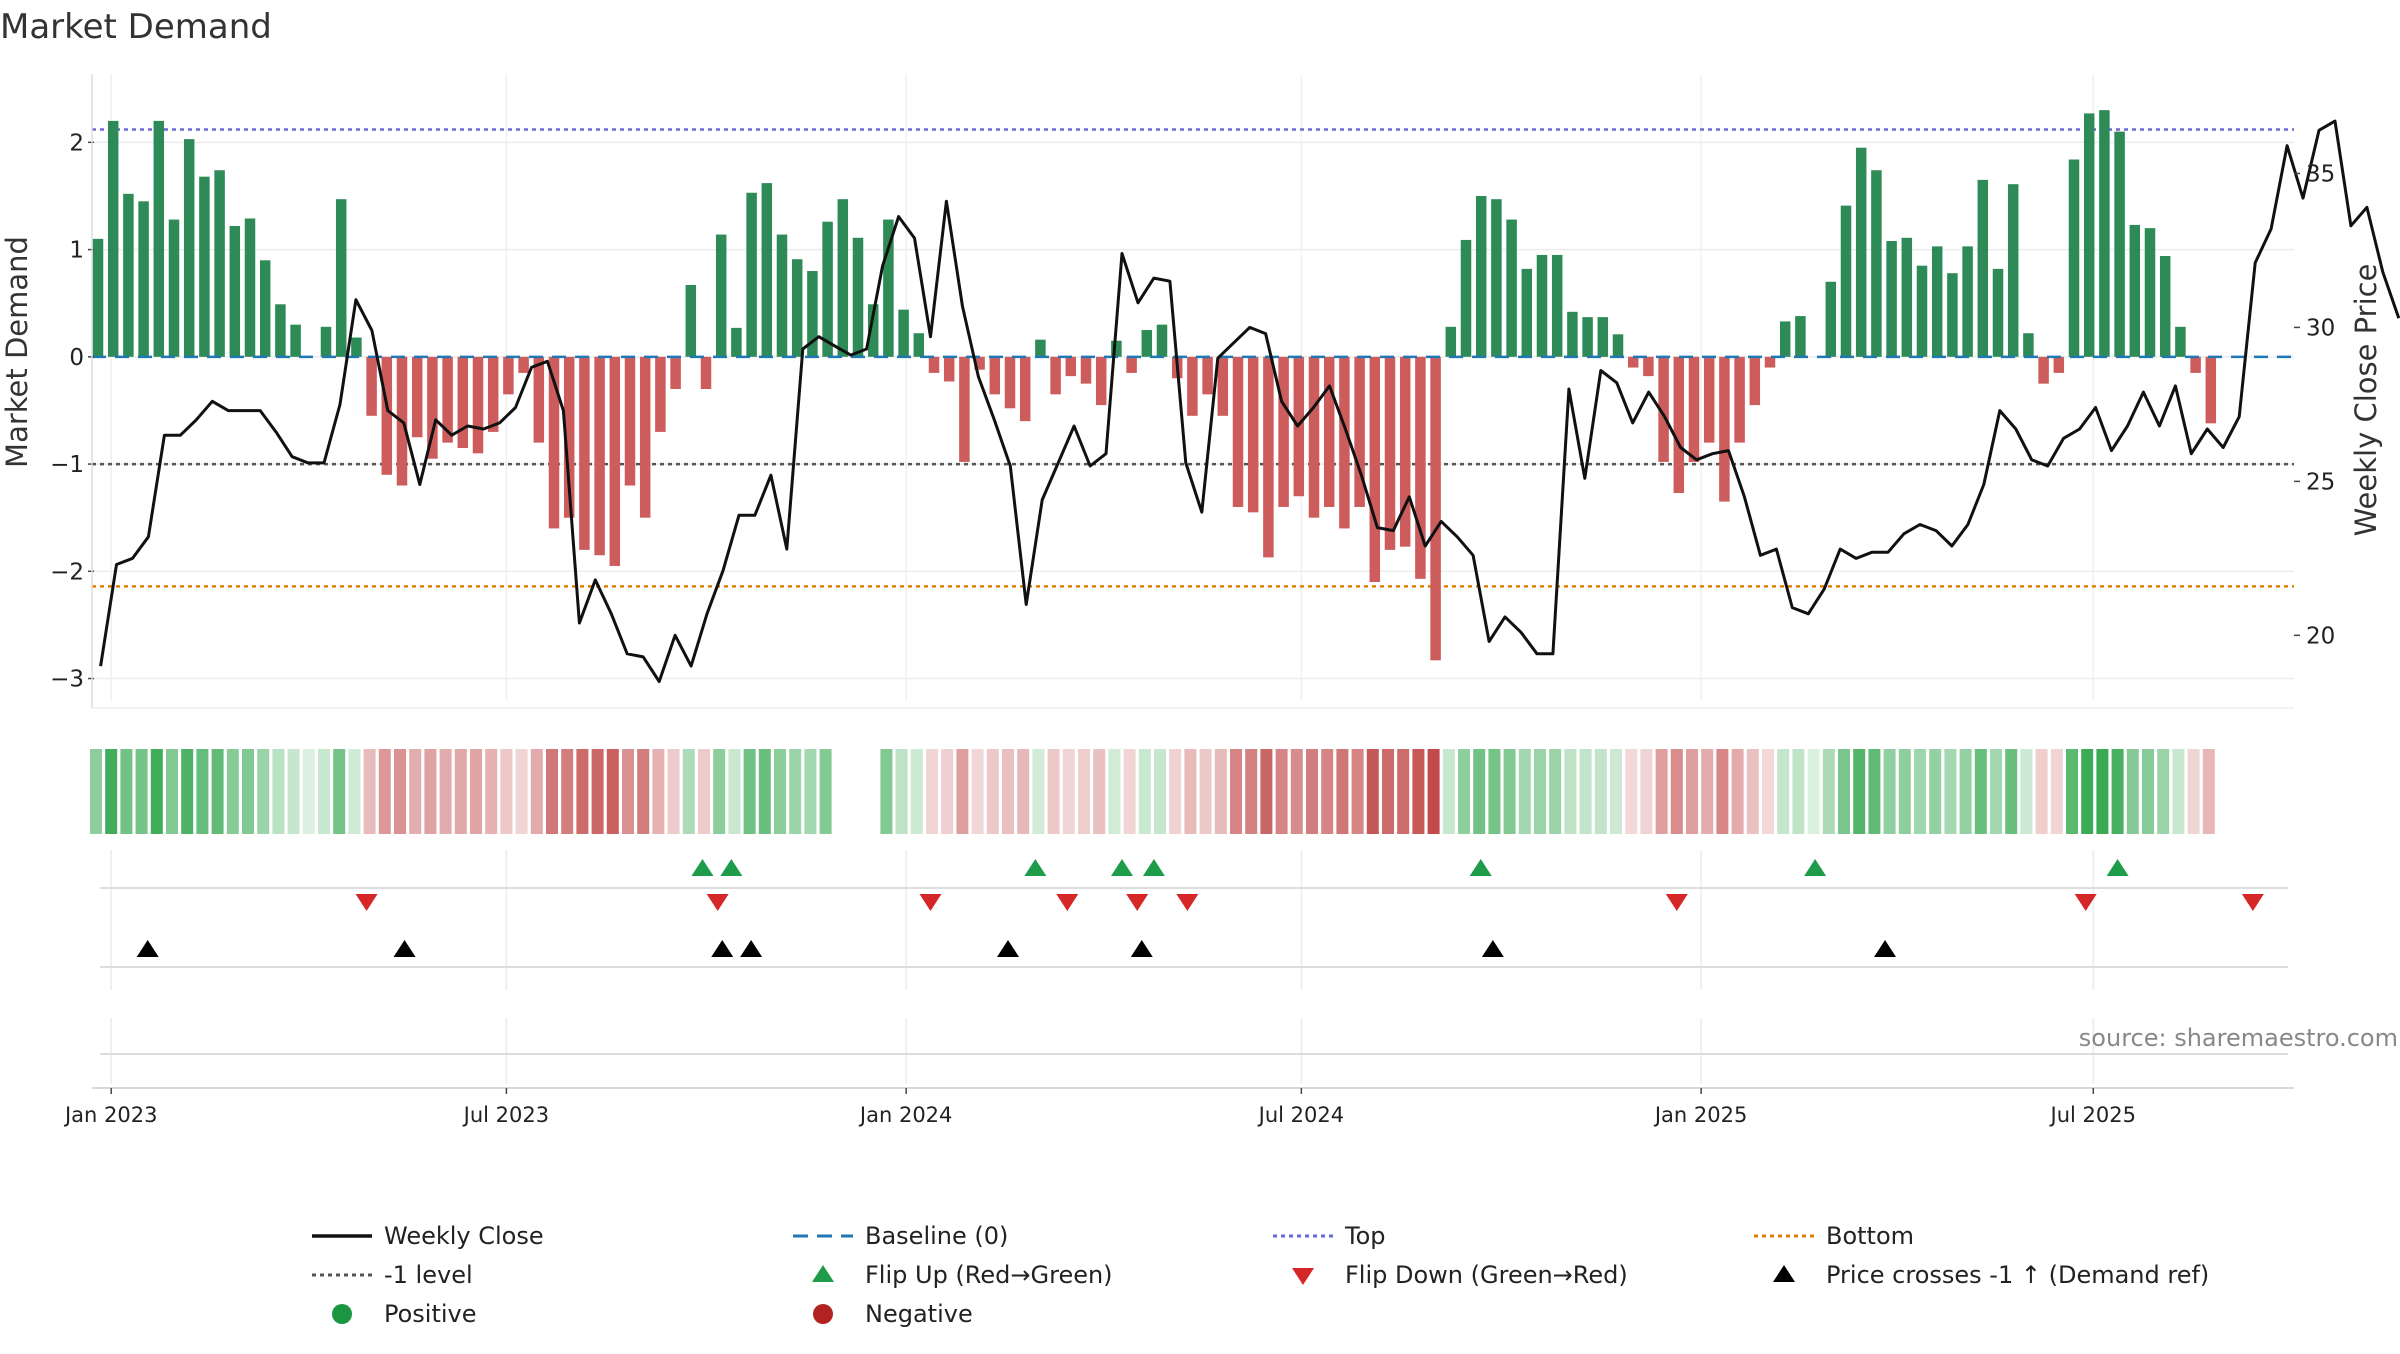  What do you see at coordinates (430, 1314) in the screenshot?
I see `legend-label: Positive` at bounding box center [430, 1314].